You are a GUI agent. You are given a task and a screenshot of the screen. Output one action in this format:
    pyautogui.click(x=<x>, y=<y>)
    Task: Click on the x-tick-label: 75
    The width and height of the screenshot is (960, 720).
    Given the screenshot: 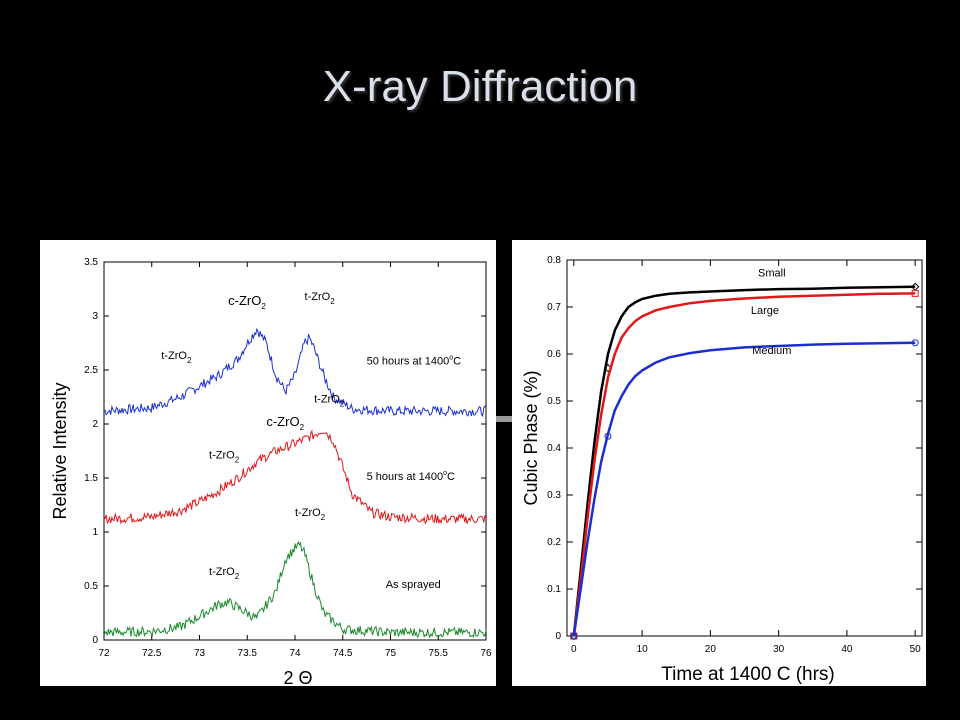 What is the action you would take?
    pyautogui.click(x=391, y=653)
    